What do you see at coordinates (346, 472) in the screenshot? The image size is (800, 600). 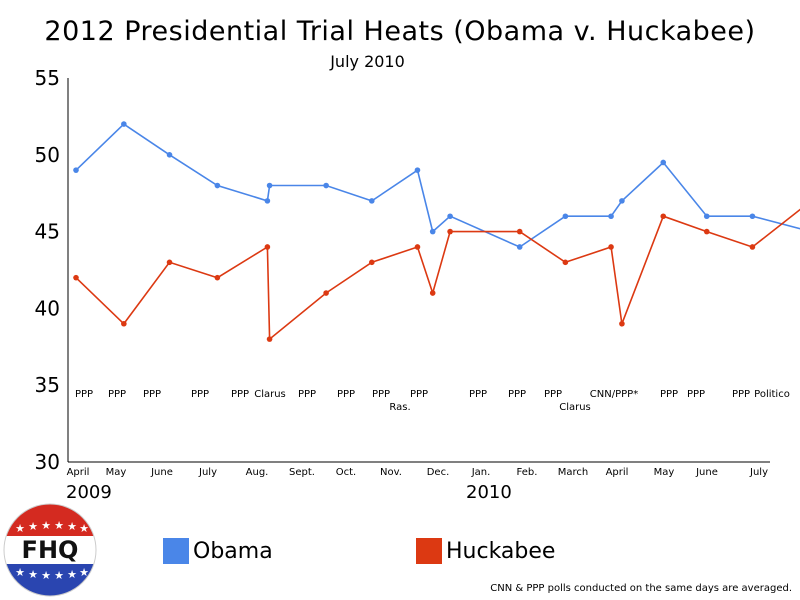 I see `x-tick-label: Oct.` at bounding box center [346, 472].